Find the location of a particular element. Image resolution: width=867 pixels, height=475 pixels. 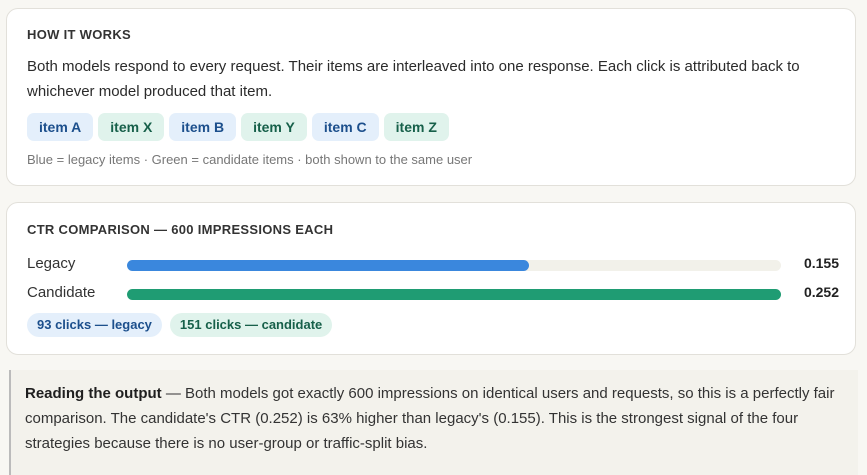

candidate-clicks-badge: 151 clicks — candidate is located at coordinates (251, 325).